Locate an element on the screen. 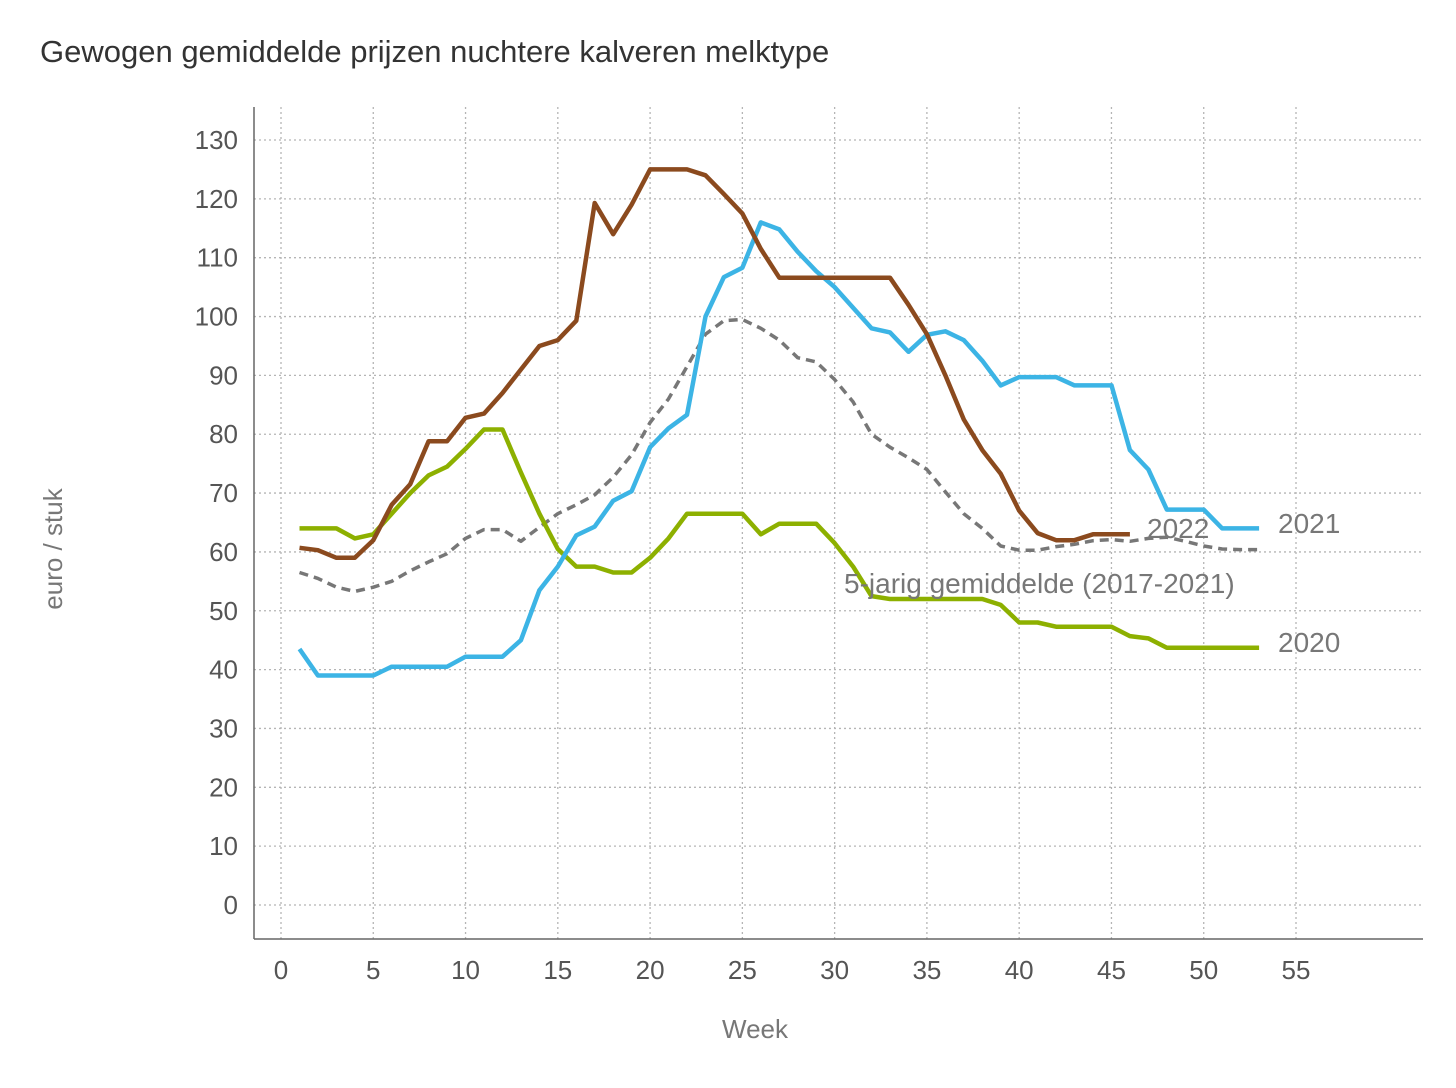  y-tick-label: 130 is located at coordinates (216, 140).